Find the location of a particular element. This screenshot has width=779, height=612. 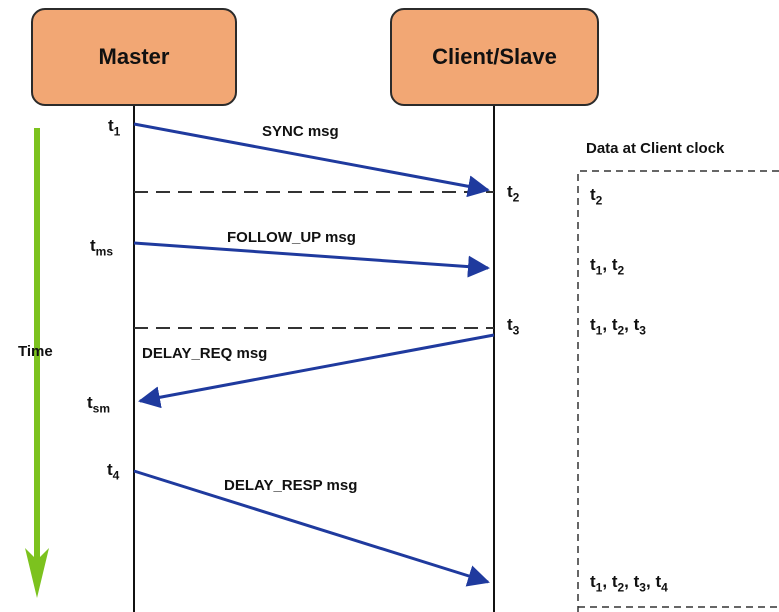

client-data-row-2: t1, t2 is located at coordinates (607, 266).